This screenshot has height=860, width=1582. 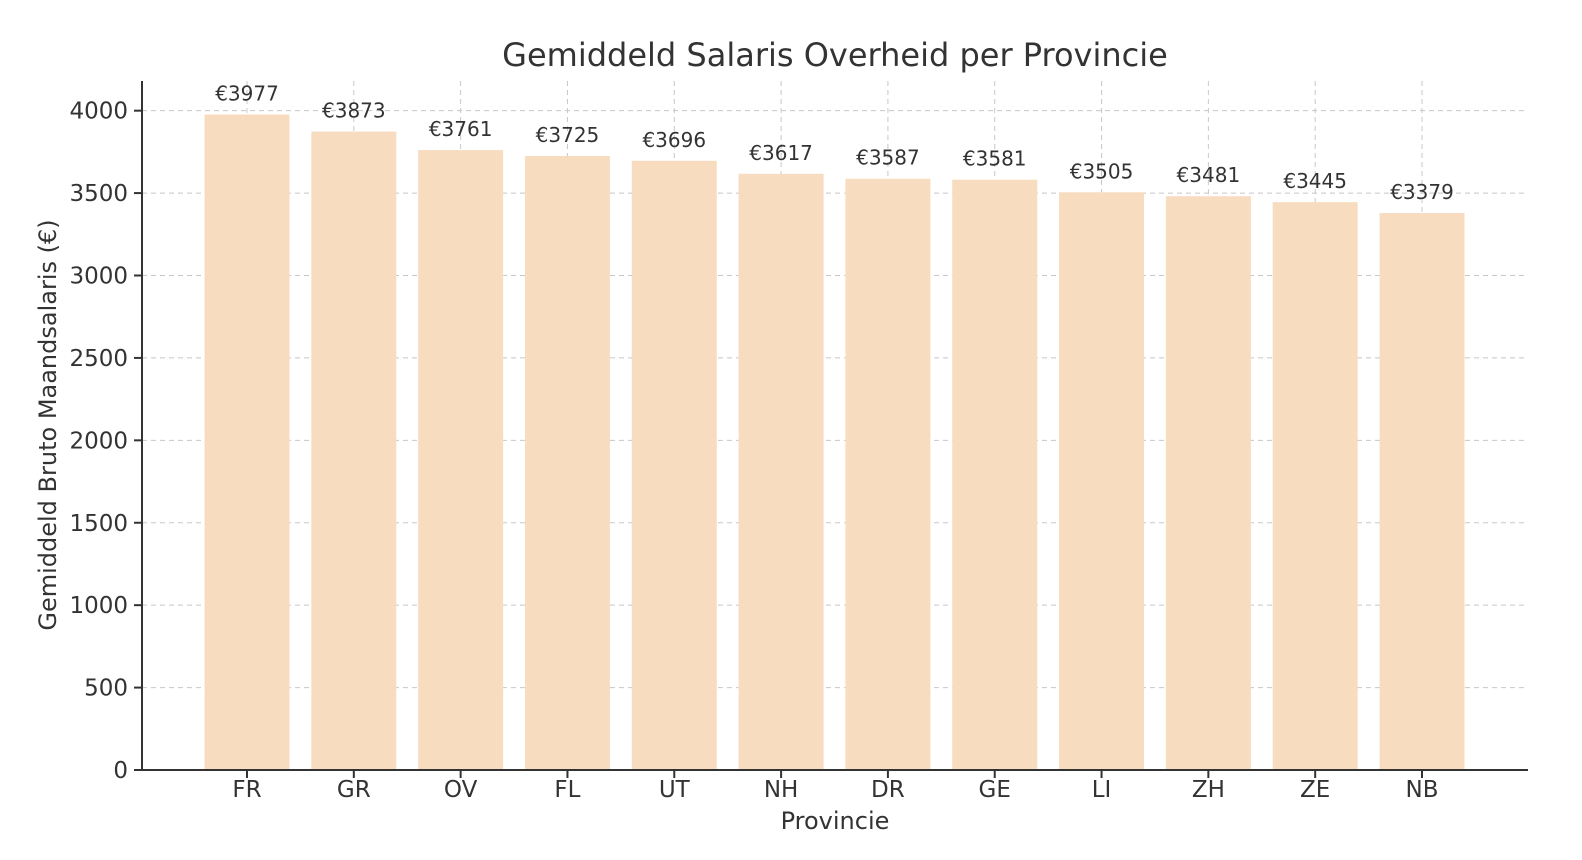 What do you see at coordinates (98, 441) in the screenshot?
I see `y-tick-label: 2000` at bounding box center [98, 441].